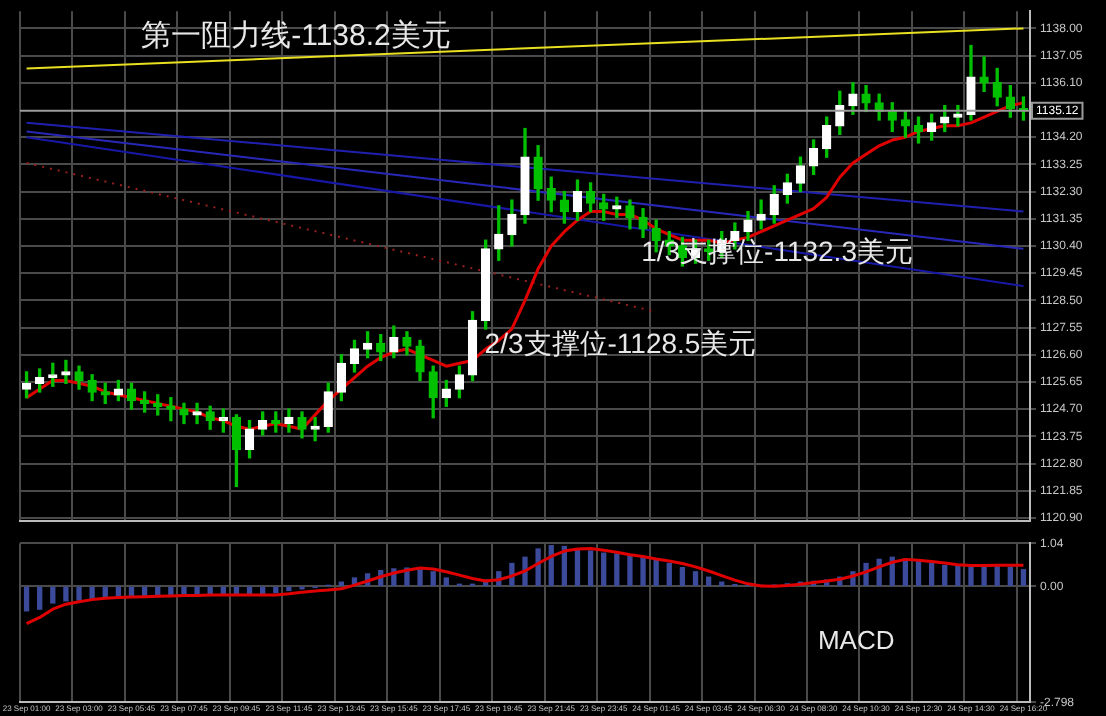 The width and height of the screenshot is (1106, 716). I want to click on annotation: MACD, so click(856, 640).